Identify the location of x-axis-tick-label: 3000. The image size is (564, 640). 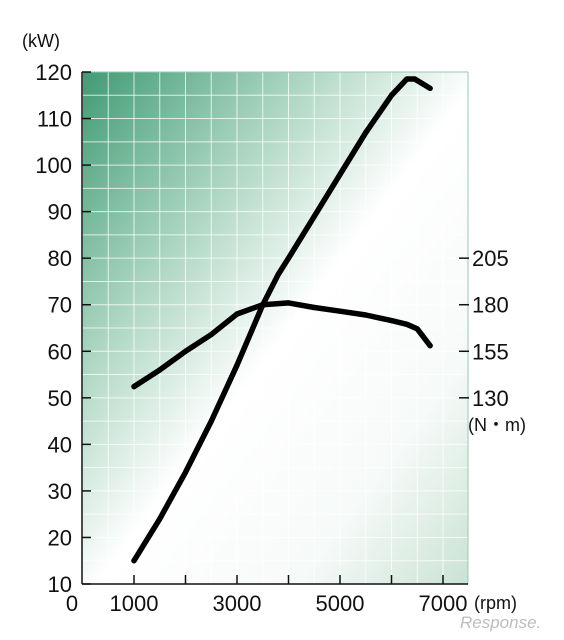
(237, 603).